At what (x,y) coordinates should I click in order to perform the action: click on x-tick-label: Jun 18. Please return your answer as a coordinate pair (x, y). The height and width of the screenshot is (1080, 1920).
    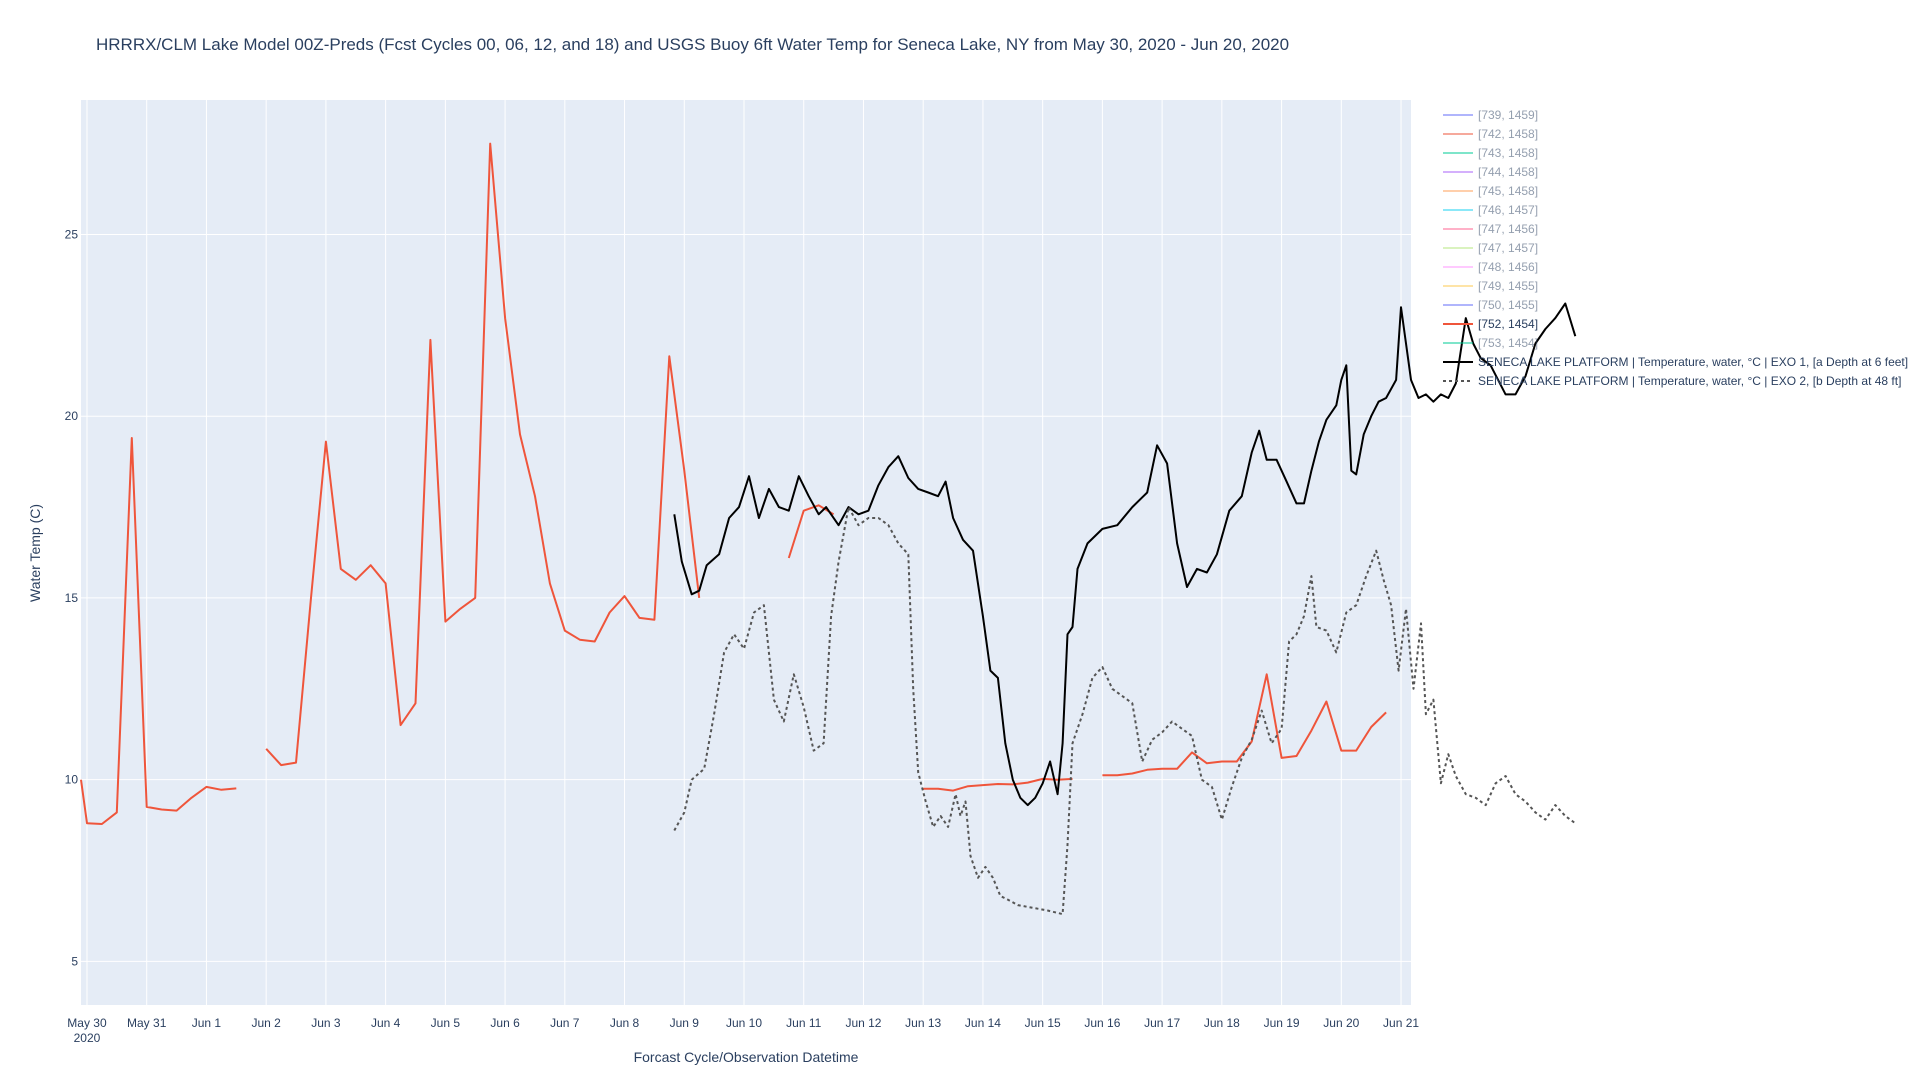
    Looking at the image, I should click on (1222, 1023).